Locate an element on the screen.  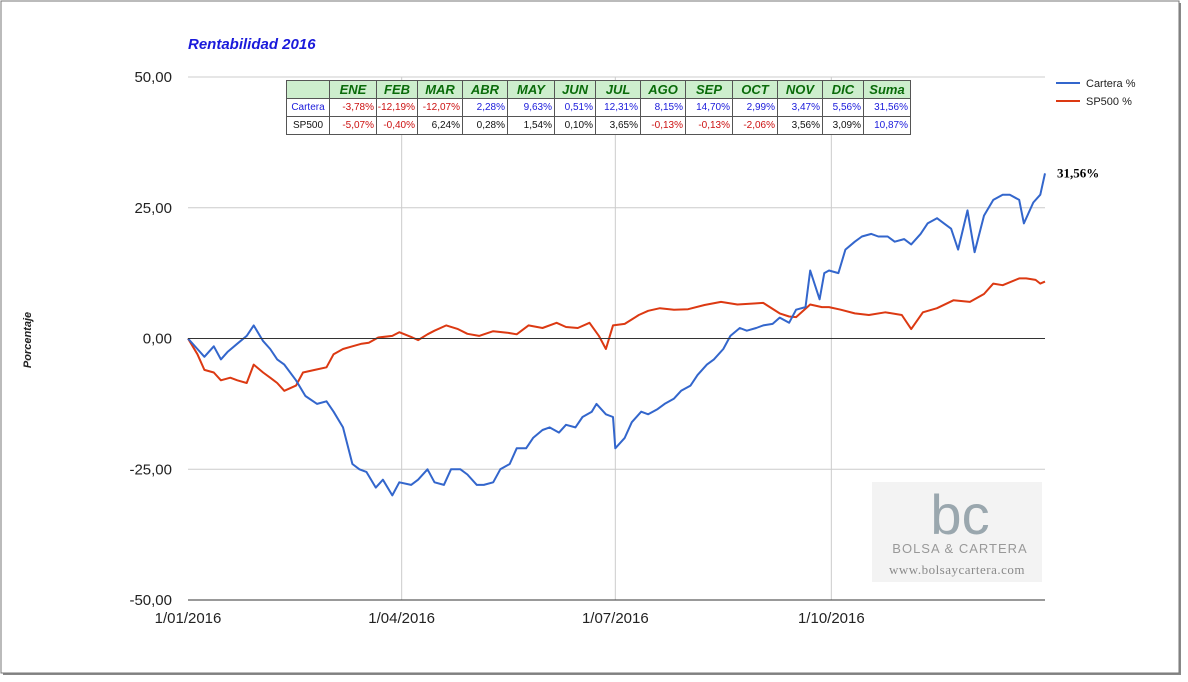
y-axis-ticks: 50,00 25,00 0,00 -25,00 -50,00 is located at coordinates (150, 339).